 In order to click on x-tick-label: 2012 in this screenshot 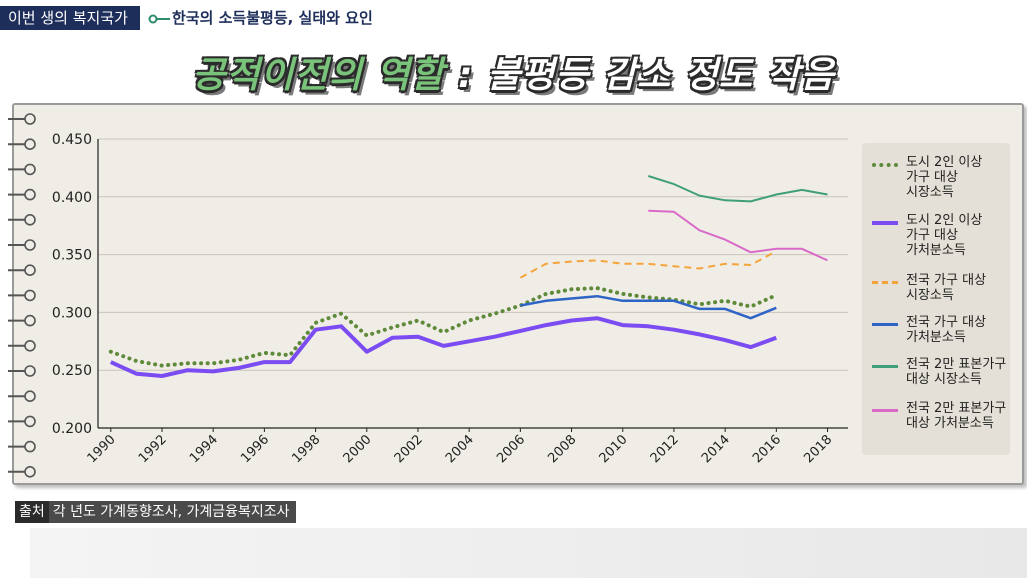, I will do `click(665, 449)`.